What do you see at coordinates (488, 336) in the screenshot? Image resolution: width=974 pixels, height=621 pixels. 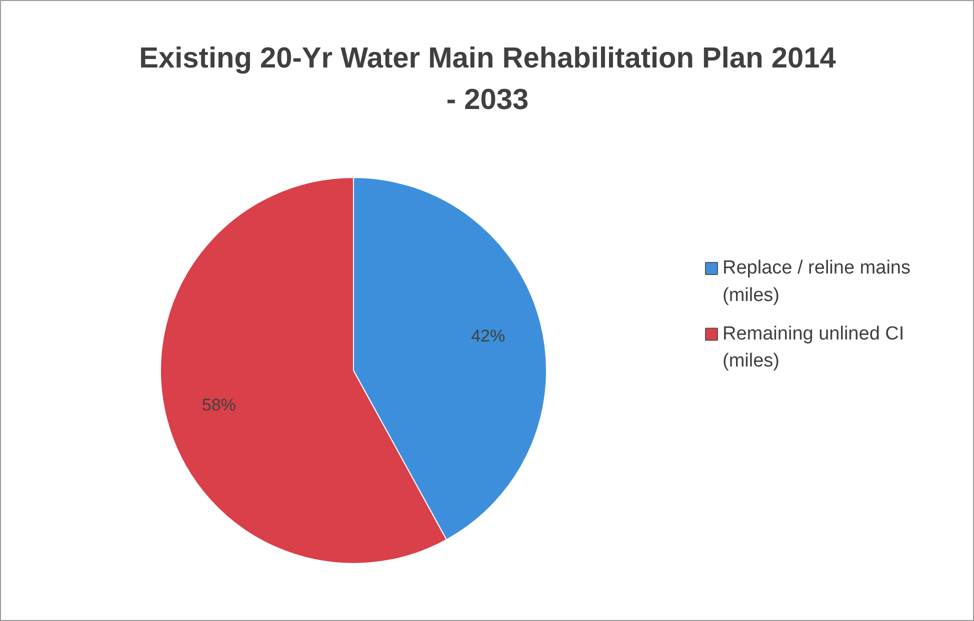 I see `data-label: 42%` at bounding box center [488, 336].